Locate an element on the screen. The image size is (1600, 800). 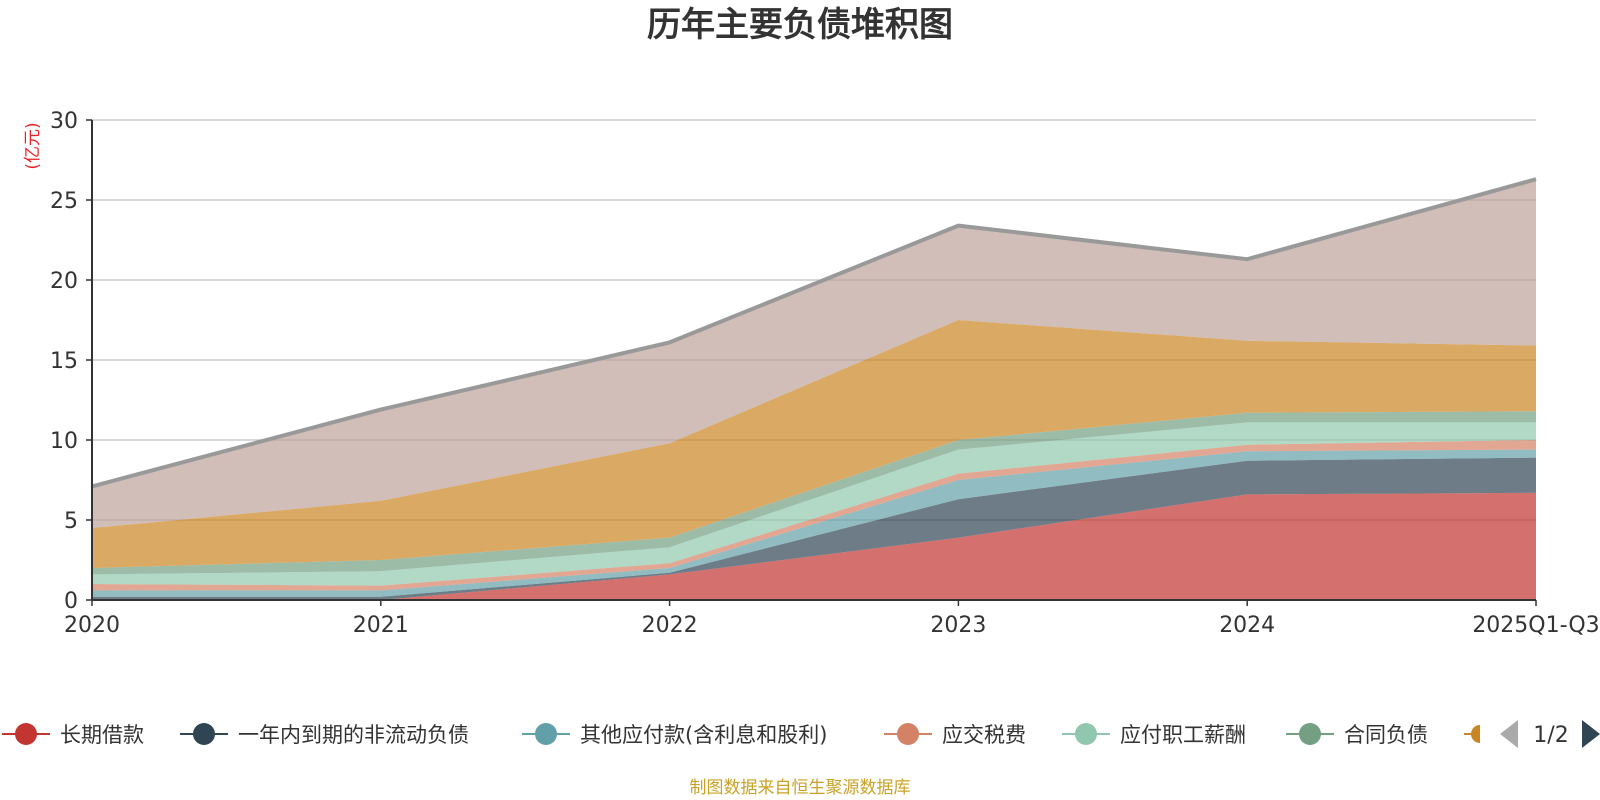
y-tick-label: 5 is located at coordinates (71, 521).